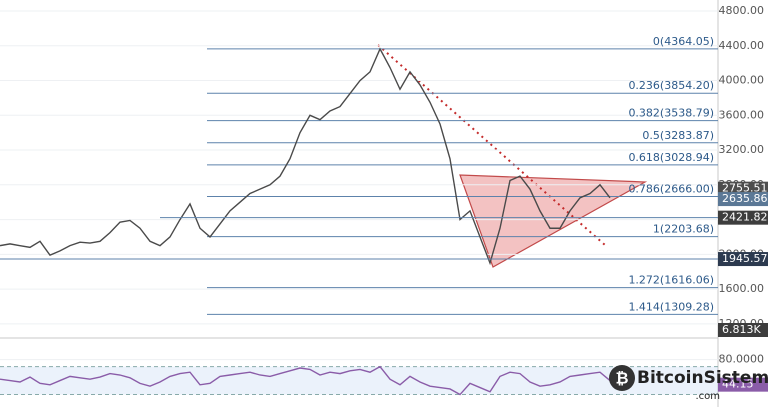 Image resolution: width=768 pixels, height=407 pixels. I want to click on trend-line, so click(491, 145).